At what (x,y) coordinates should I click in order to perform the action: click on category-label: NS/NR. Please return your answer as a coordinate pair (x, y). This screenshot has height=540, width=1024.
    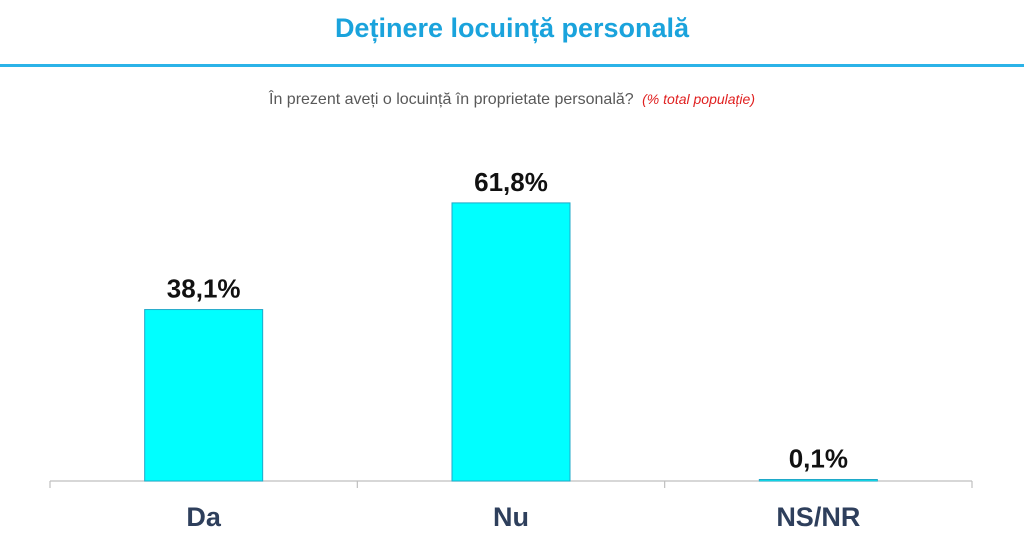
    Looking at the image, I should click on (818, 517).